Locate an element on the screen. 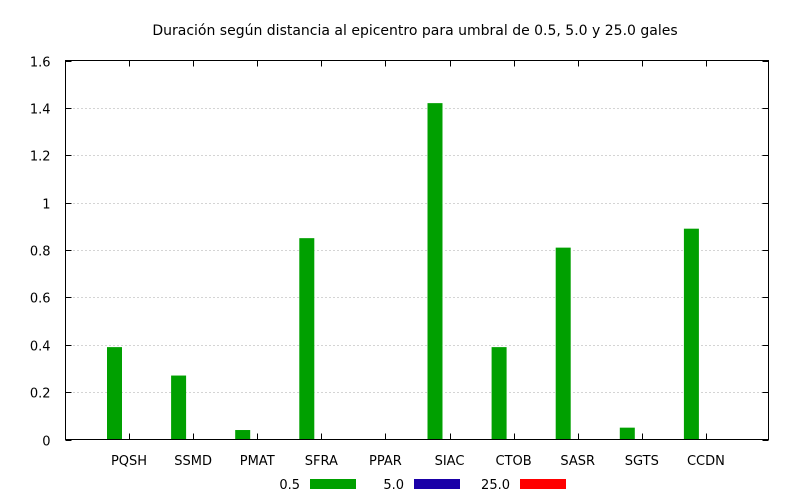 This screenshot has height=500, width=800. bar-sasr-0.5 is located at coordinates (563, 343).